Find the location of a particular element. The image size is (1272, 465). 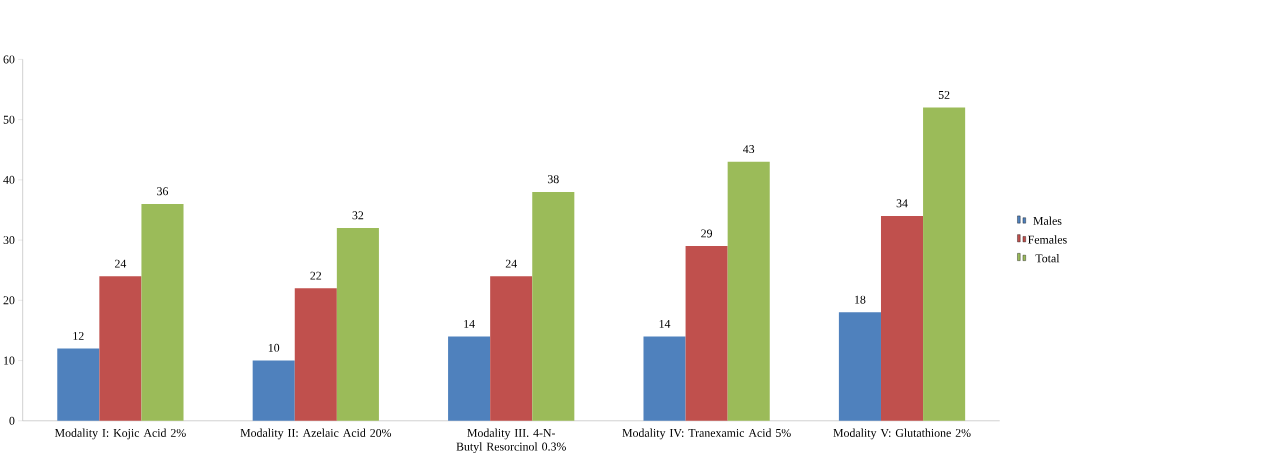

y-tick-label: 10 is located at coordinates (9, 360).